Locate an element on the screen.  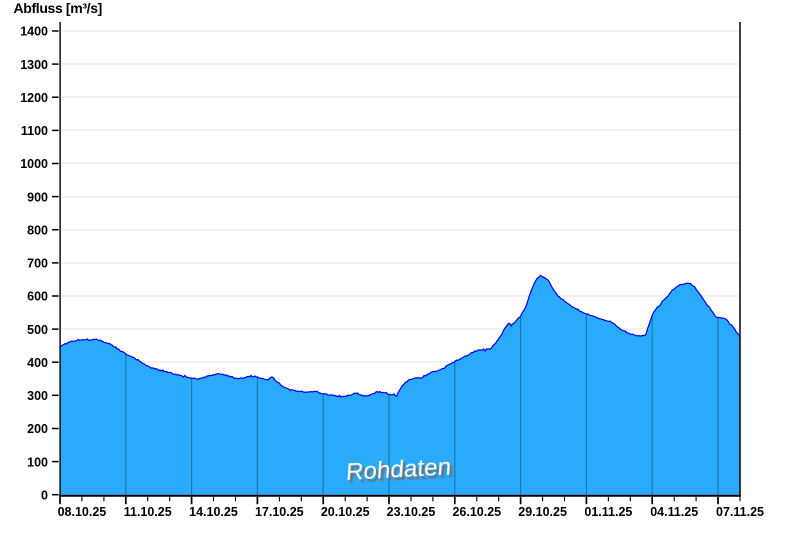
svg-text: 04.11.25 is located at coordinates (674, 512).